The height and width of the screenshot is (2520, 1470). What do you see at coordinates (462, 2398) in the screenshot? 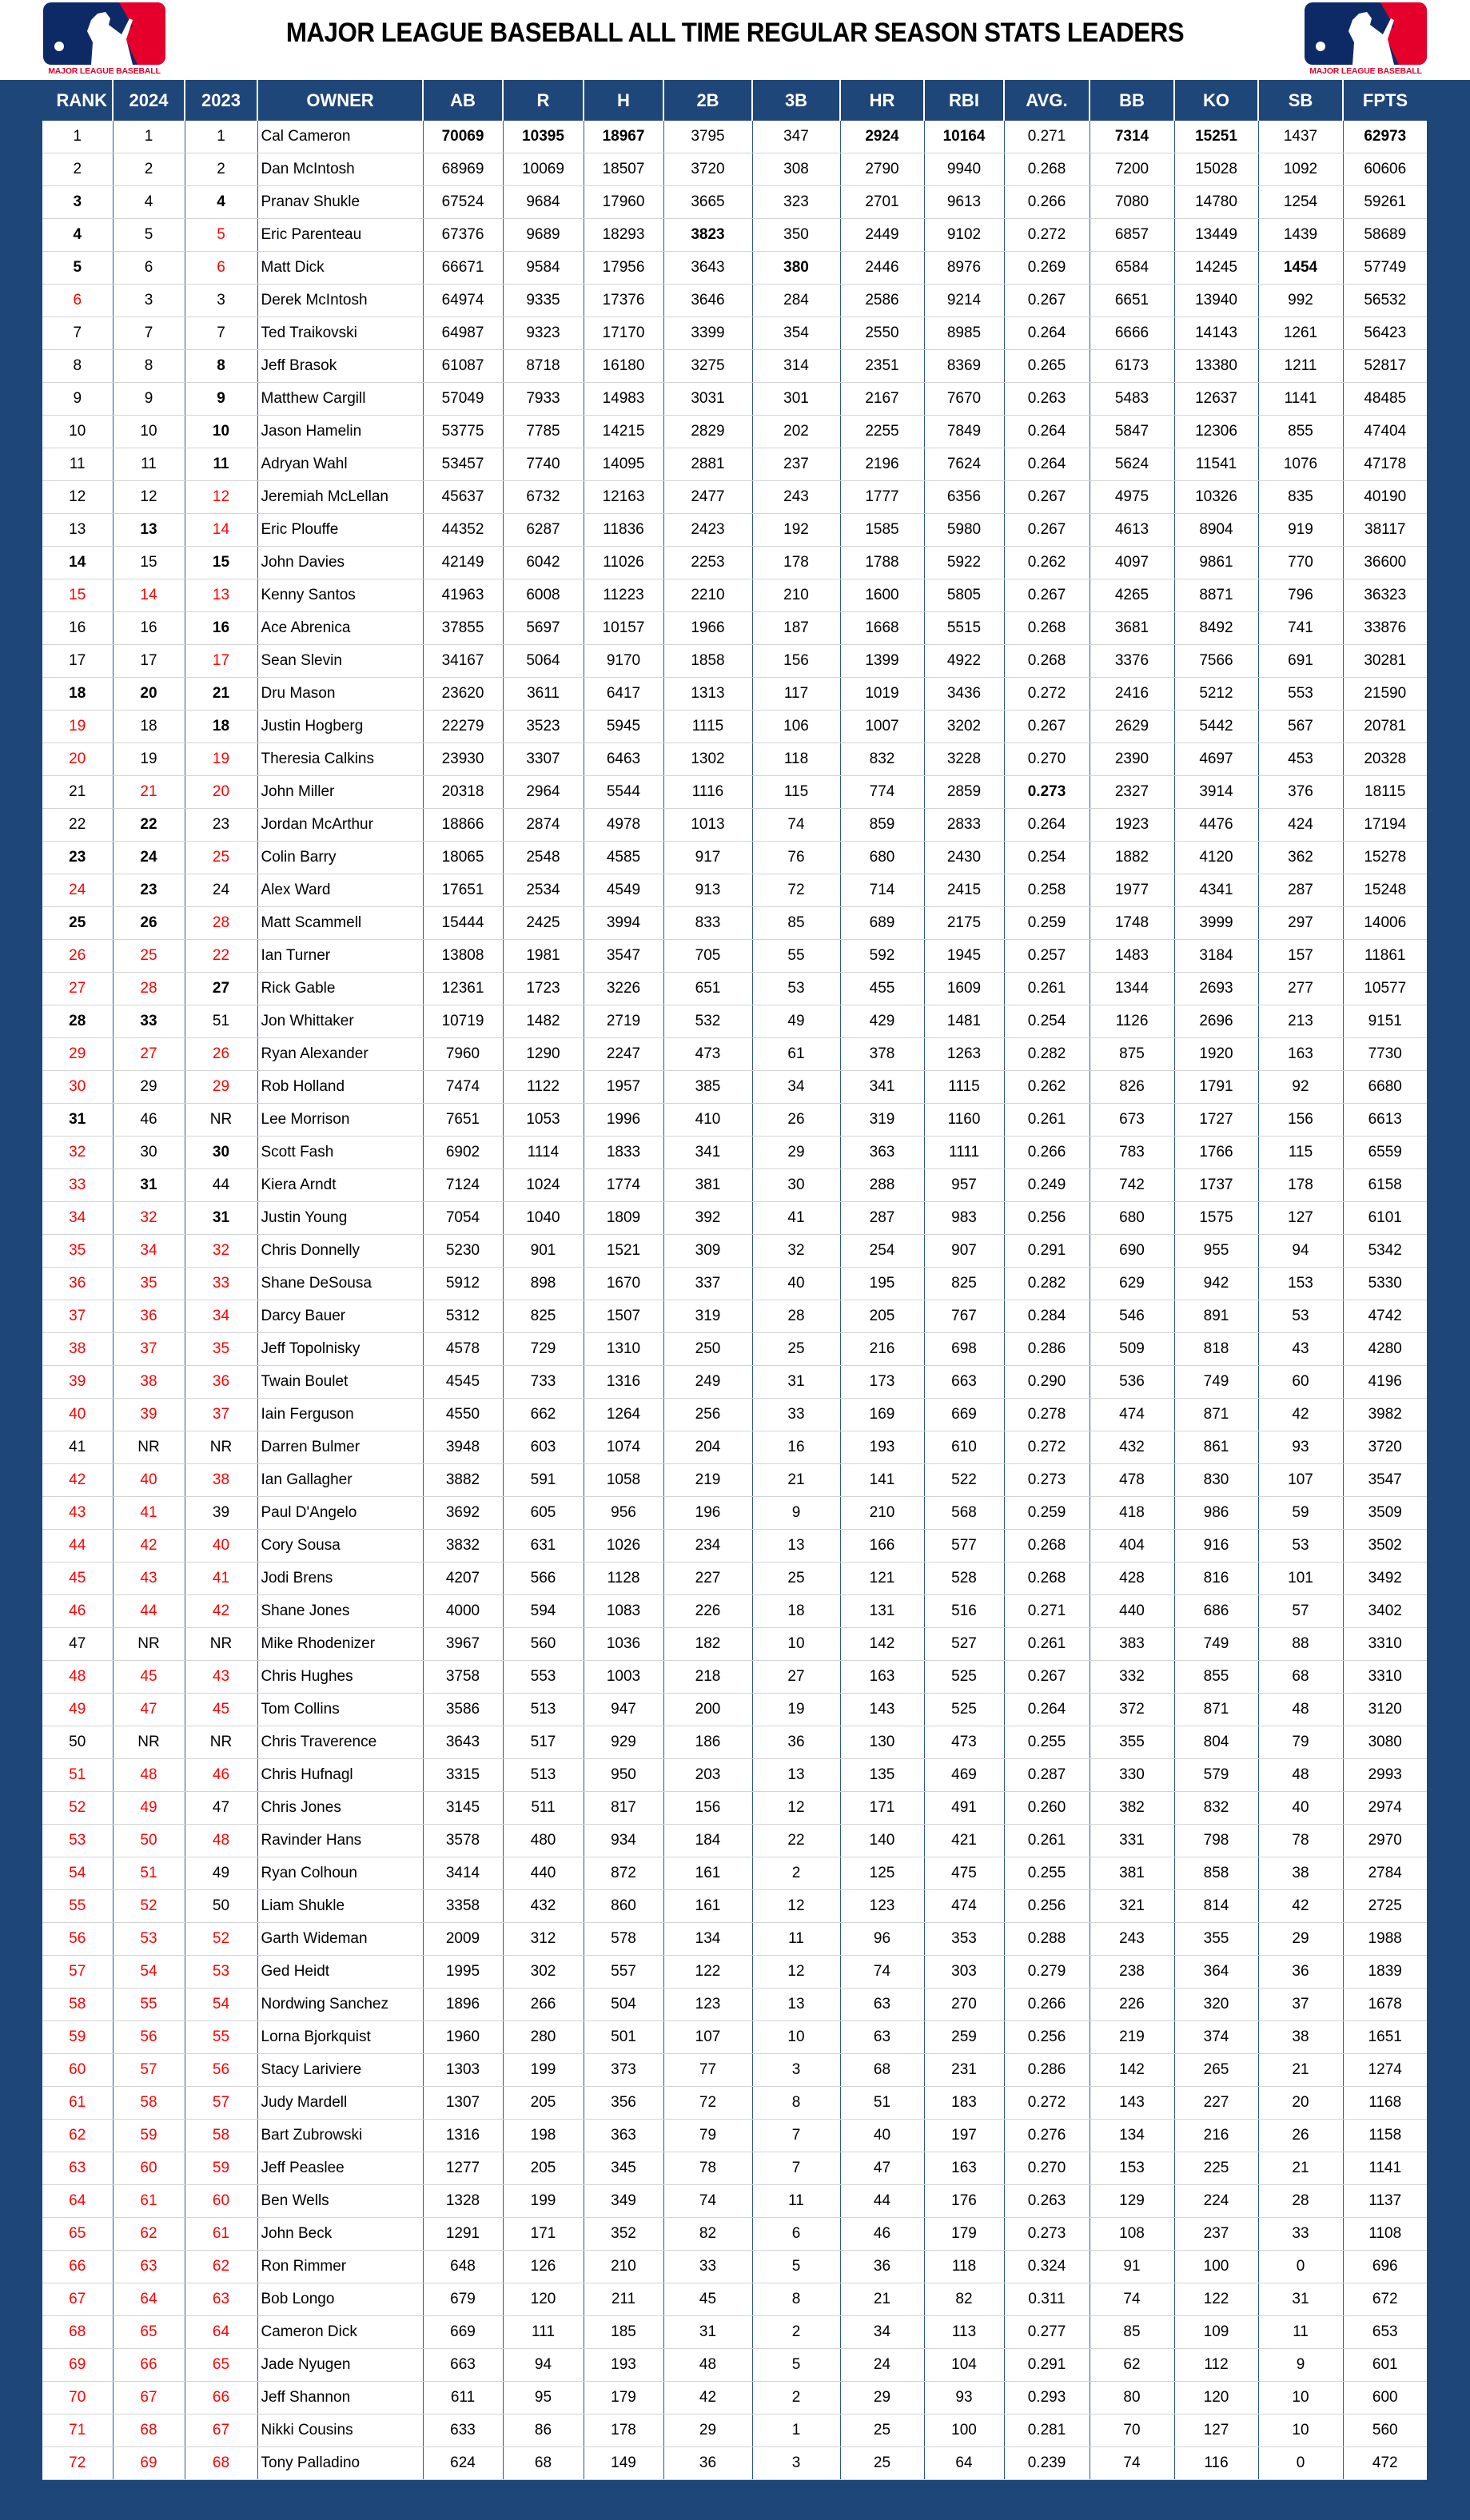
I see `cell-ab: 611` at bounding box center [462, 2398].